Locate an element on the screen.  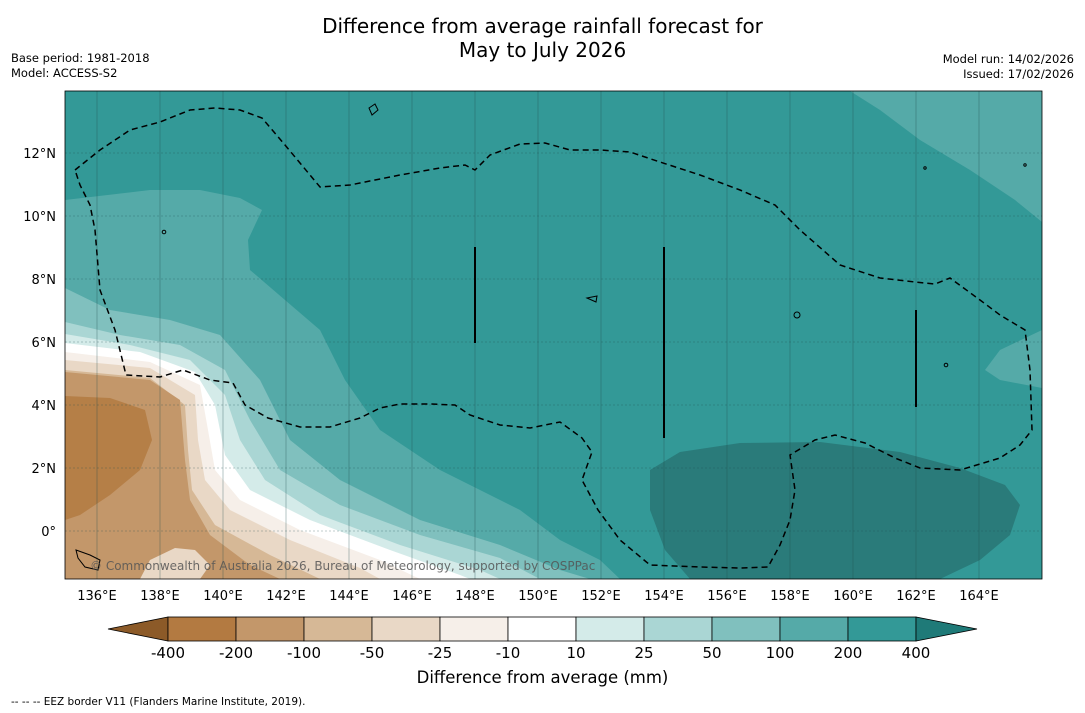
island-kosrae is located at coordinates (946, 365).